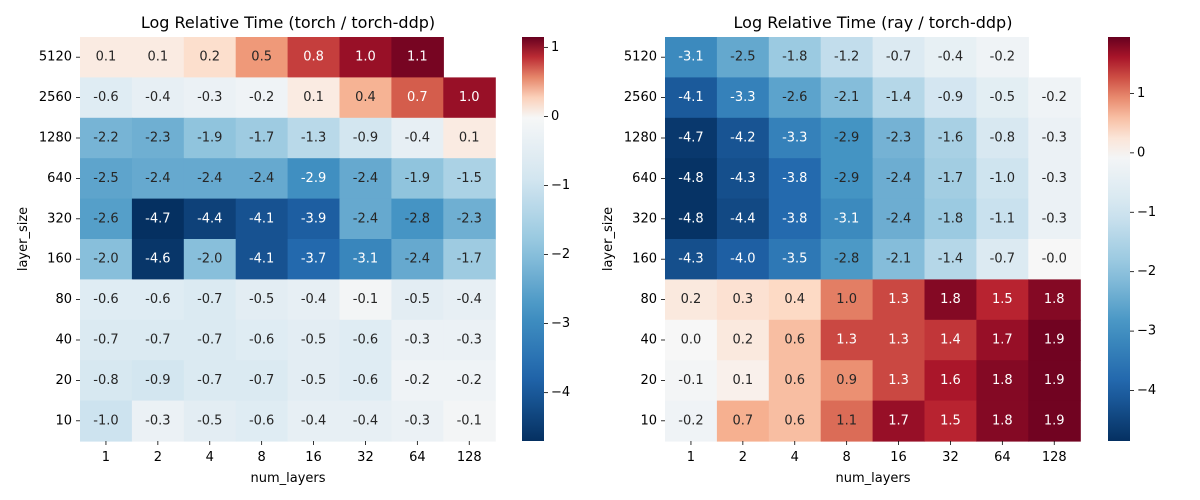 The width and height of the screenshot is (1200, 500). I want to click on cell-value-label: -1.4, so click(950, 259).